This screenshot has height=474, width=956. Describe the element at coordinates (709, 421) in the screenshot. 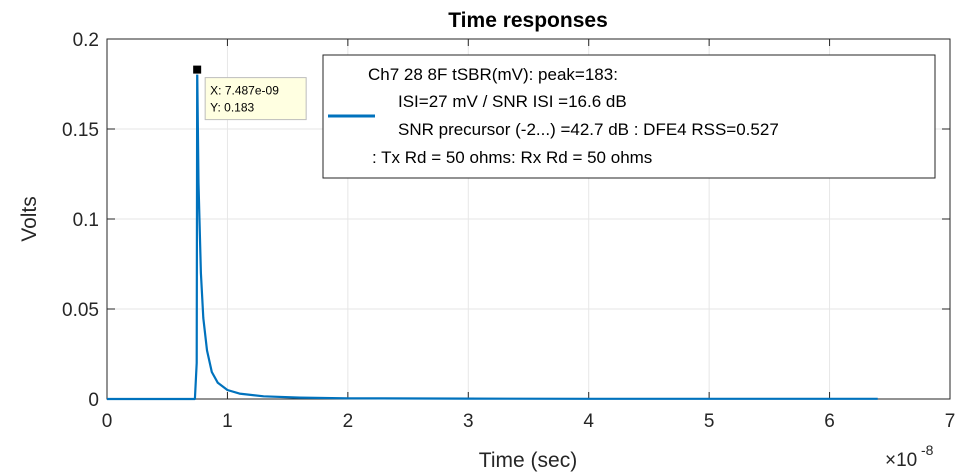

I see `x-tick-label: 5` at that location.